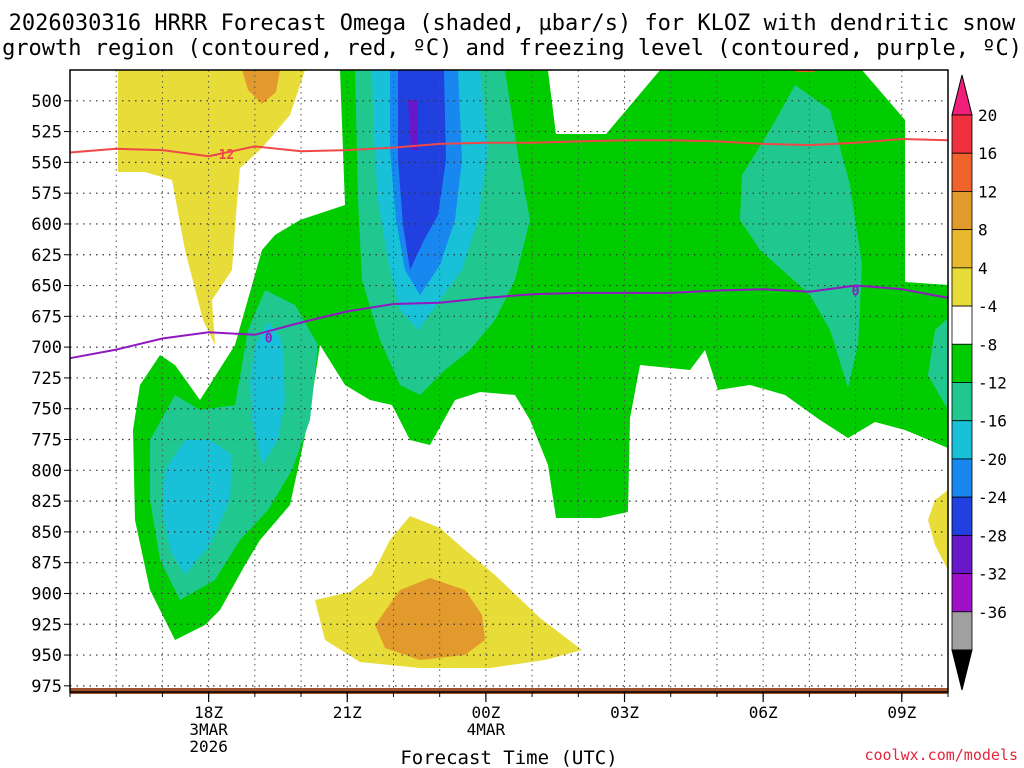 This screenshot has height=768, width=1024. Describe the element at coordinates (983, 230) in the screenshot. I see `colorbar-label: 8` at that location.